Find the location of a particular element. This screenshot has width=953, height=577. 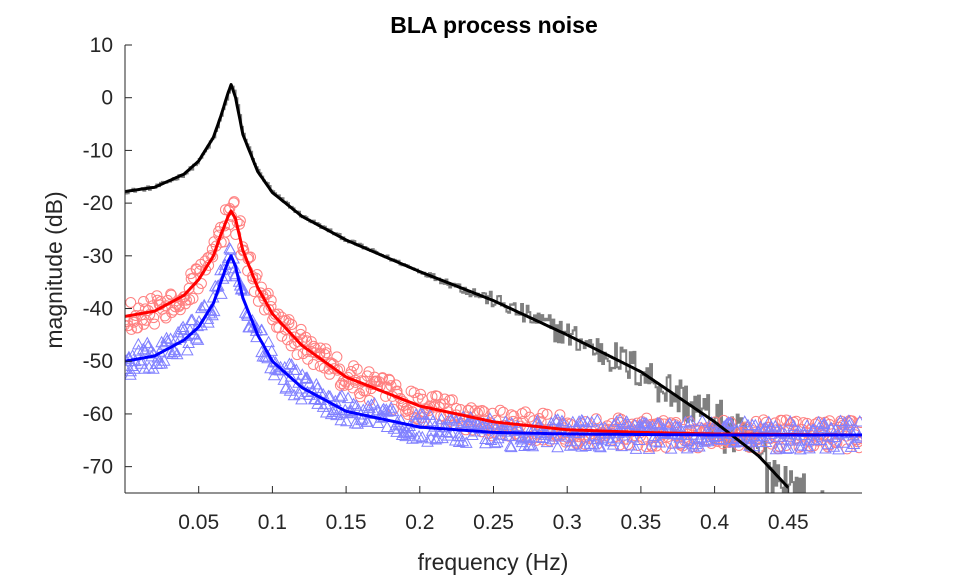

x-tick-label: 0.2 is located at coordinates (419, 522).